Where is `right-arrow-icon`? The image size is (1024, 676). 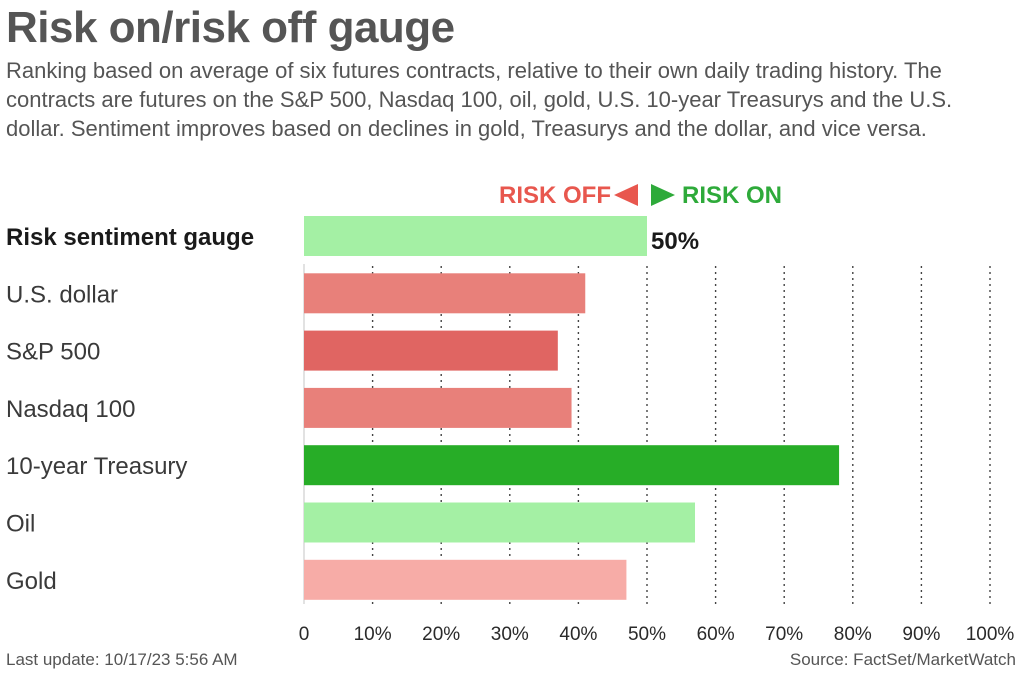 right-arrow-icon is located at coordinates (663, 195).